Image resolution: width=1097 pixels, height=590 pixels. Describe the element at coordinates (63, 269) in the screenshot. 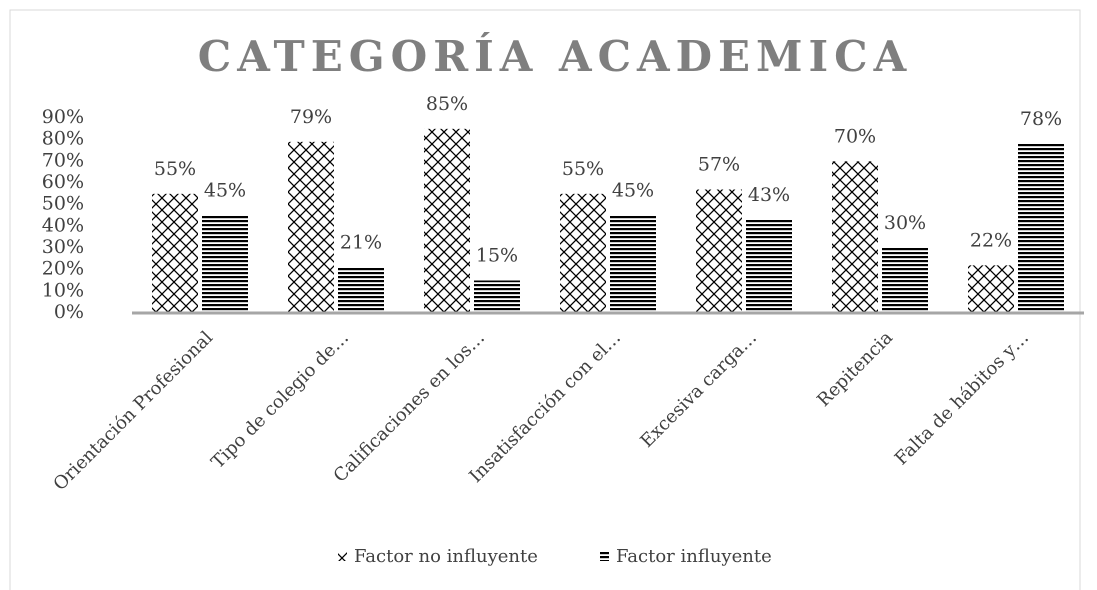

I see `y-tick-label: 20%` at that location.